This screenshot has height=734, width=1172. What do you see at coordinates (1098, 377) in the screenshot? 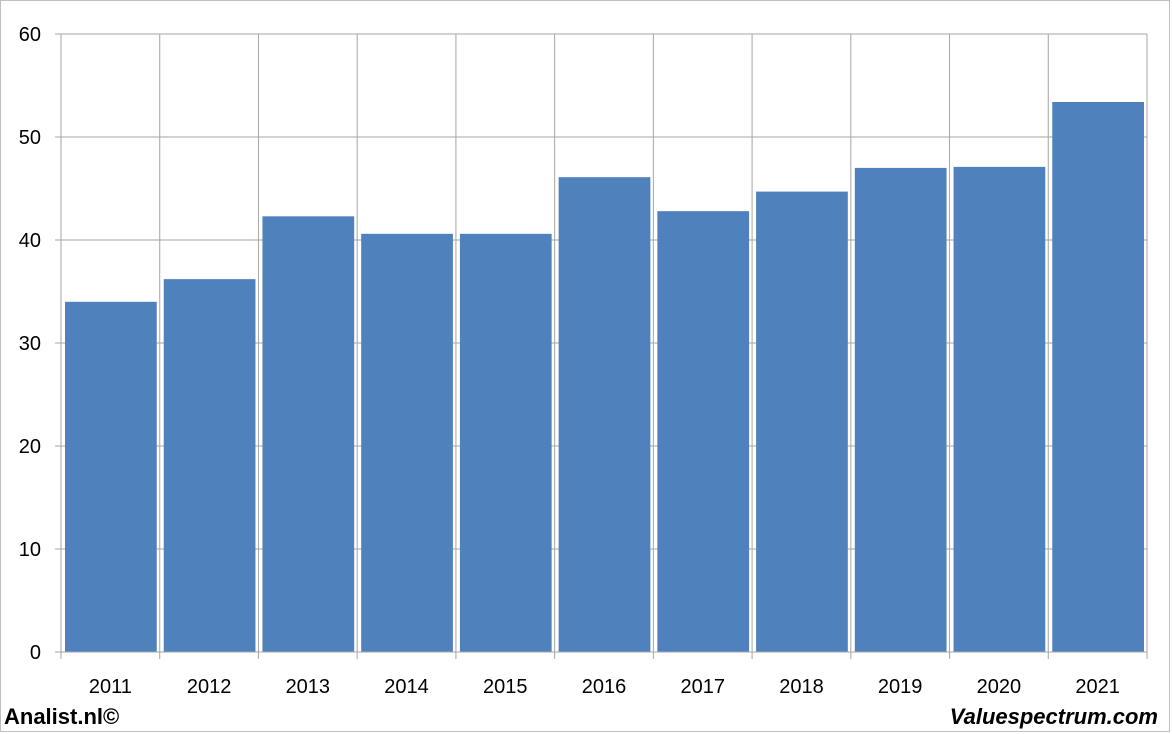
I see `bar-2021` at bounding box center [1098, 377].